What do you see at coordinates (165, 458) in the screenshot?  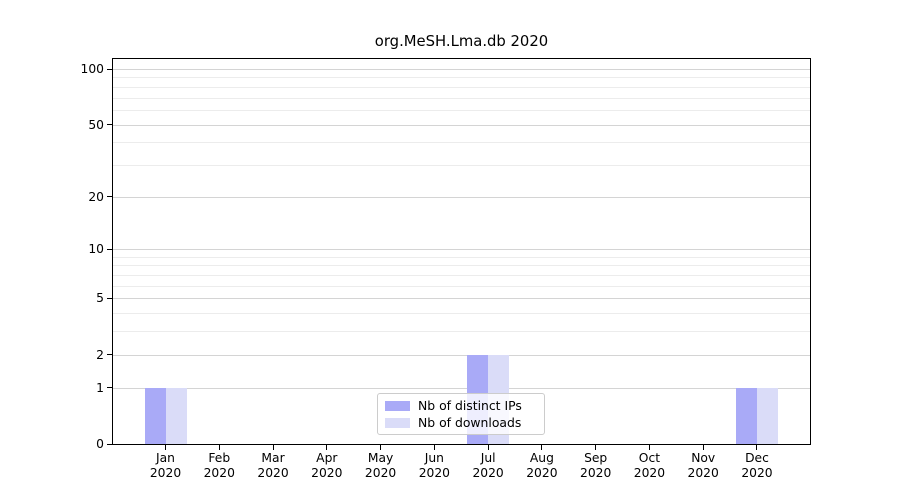 I see `x-tick-month: Jan` at bounding box center [165, 458].